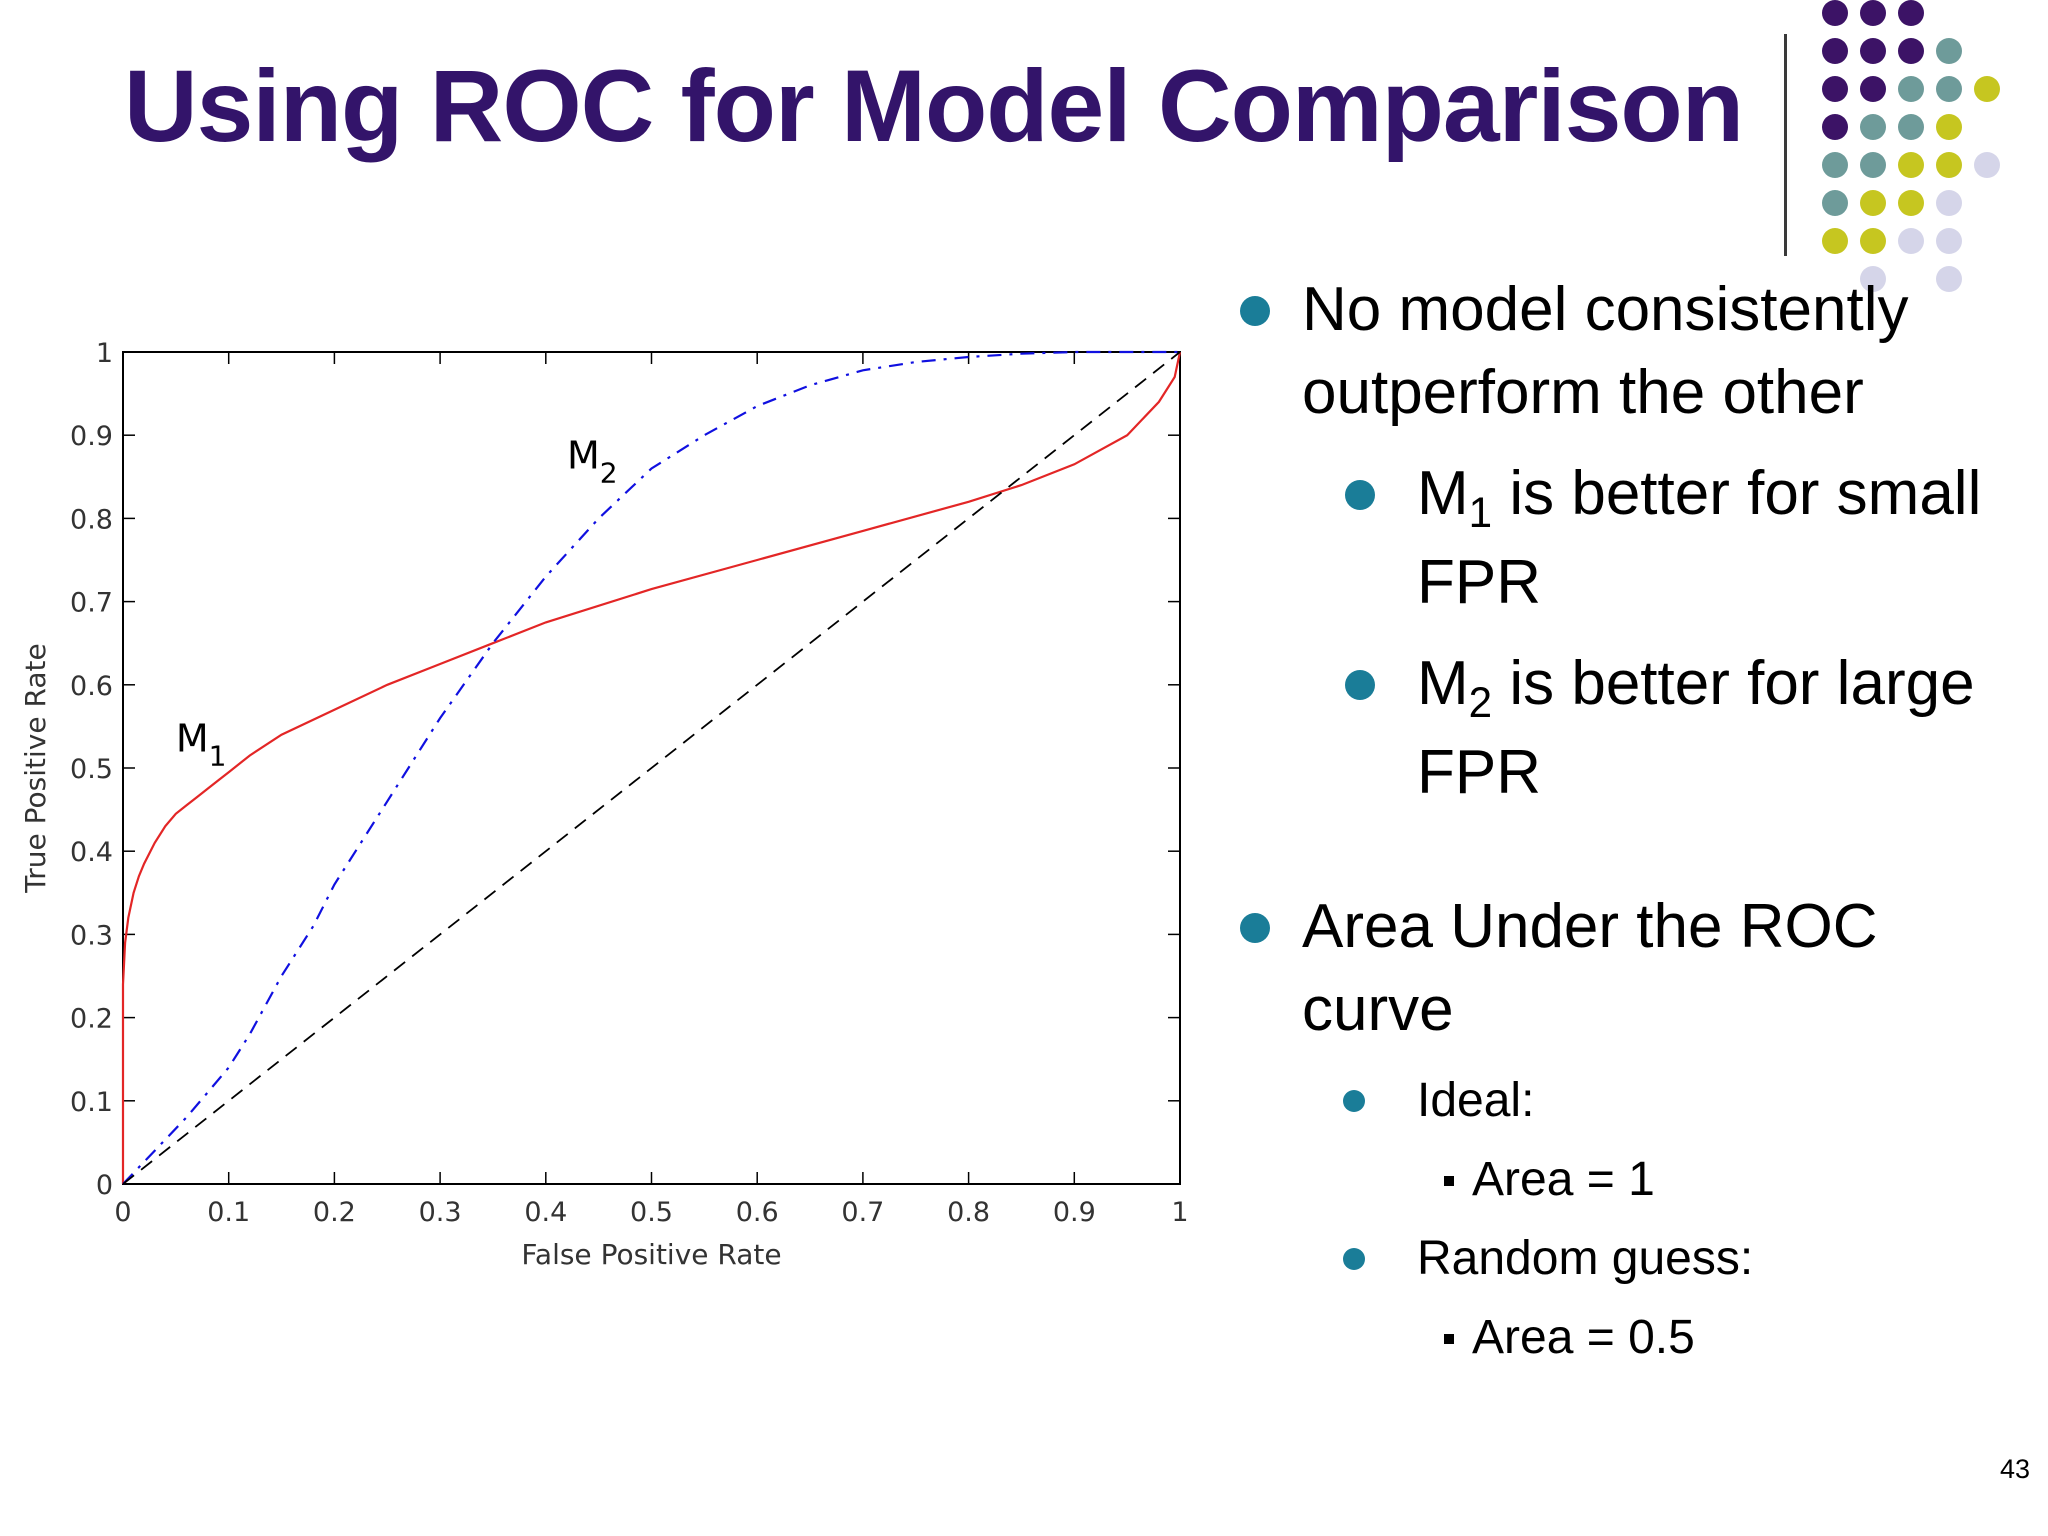 This screenshot has height=1536, width=2048. I want to click on x-tick-label: 0.3, so click(440, 1212).